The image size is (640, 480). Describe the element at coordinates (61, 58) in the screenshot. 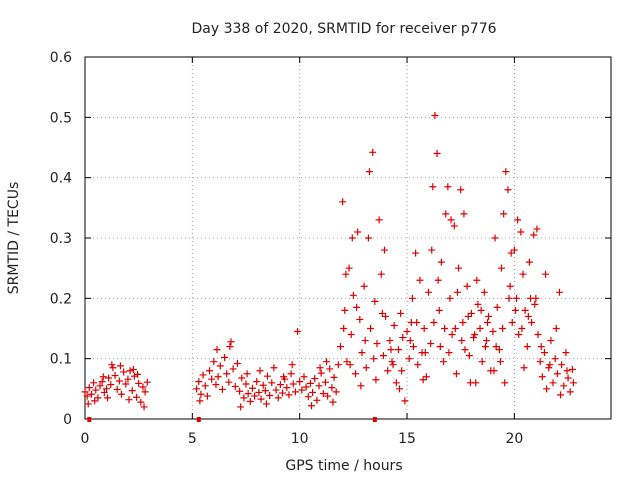

I see `y-tick-label: 0.6` at that location.